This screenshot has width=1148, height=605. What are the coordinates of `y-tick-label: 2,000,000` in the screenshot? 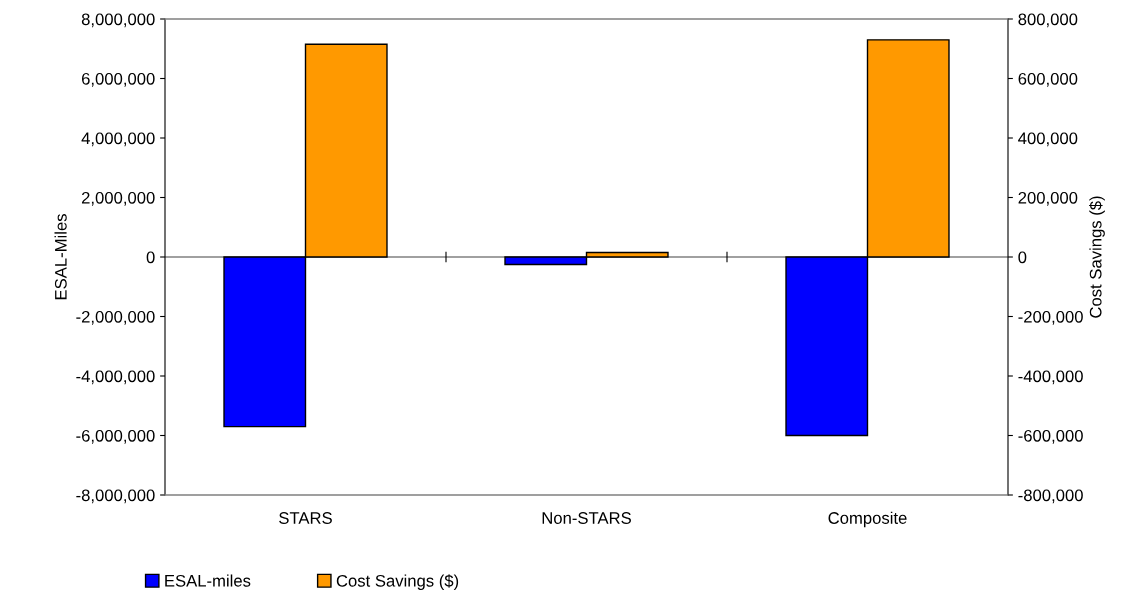 It's located at (118, 198).